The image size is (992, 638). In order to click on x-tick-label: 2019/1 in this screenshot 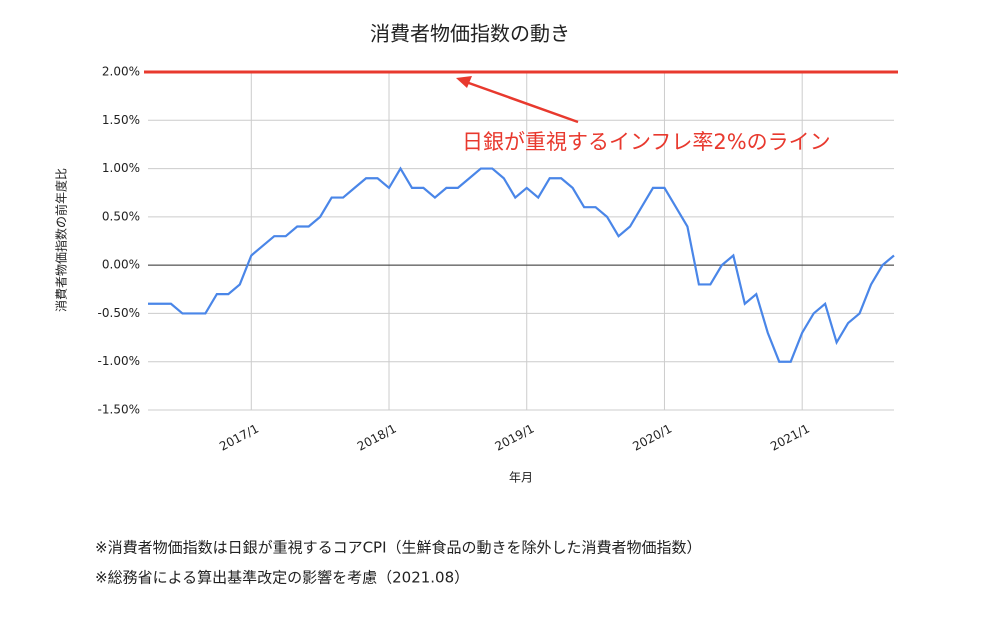, I will do `click(515, 437)`.